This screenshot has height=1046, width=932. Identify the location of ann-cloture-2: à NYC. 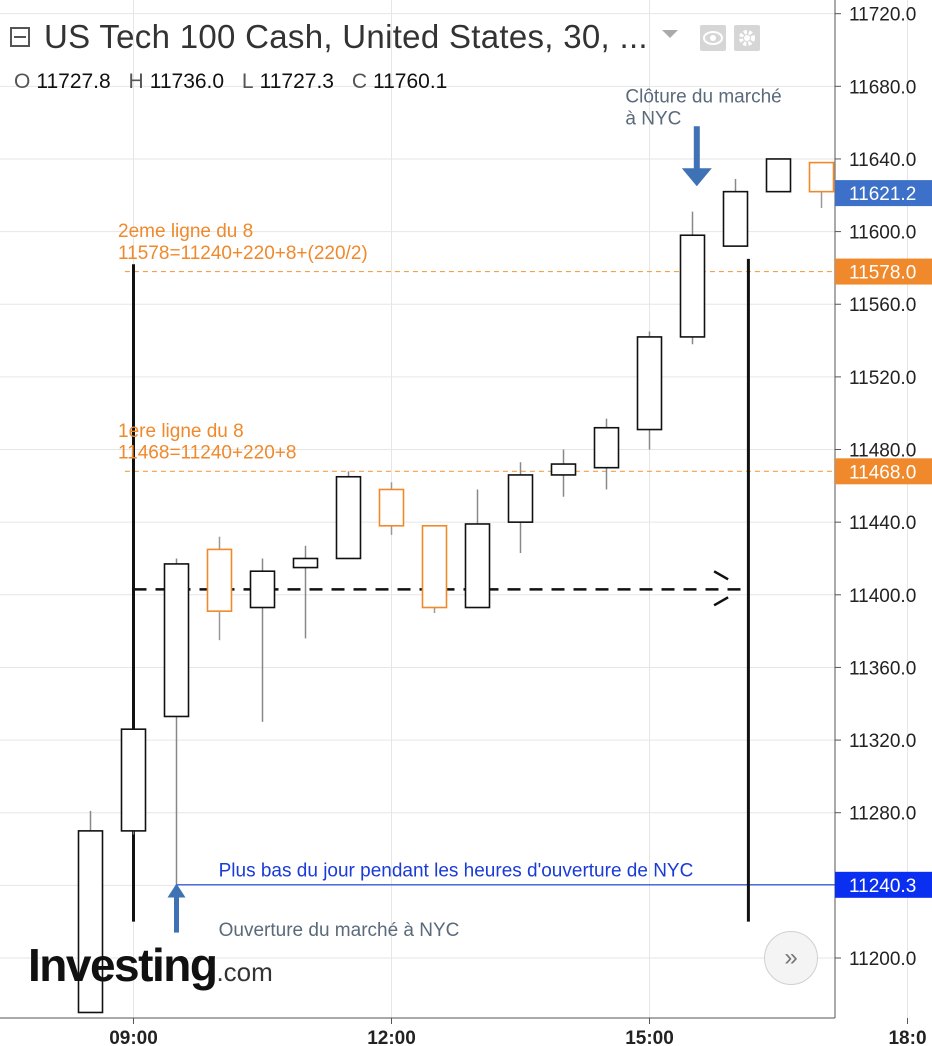
(653, 118).